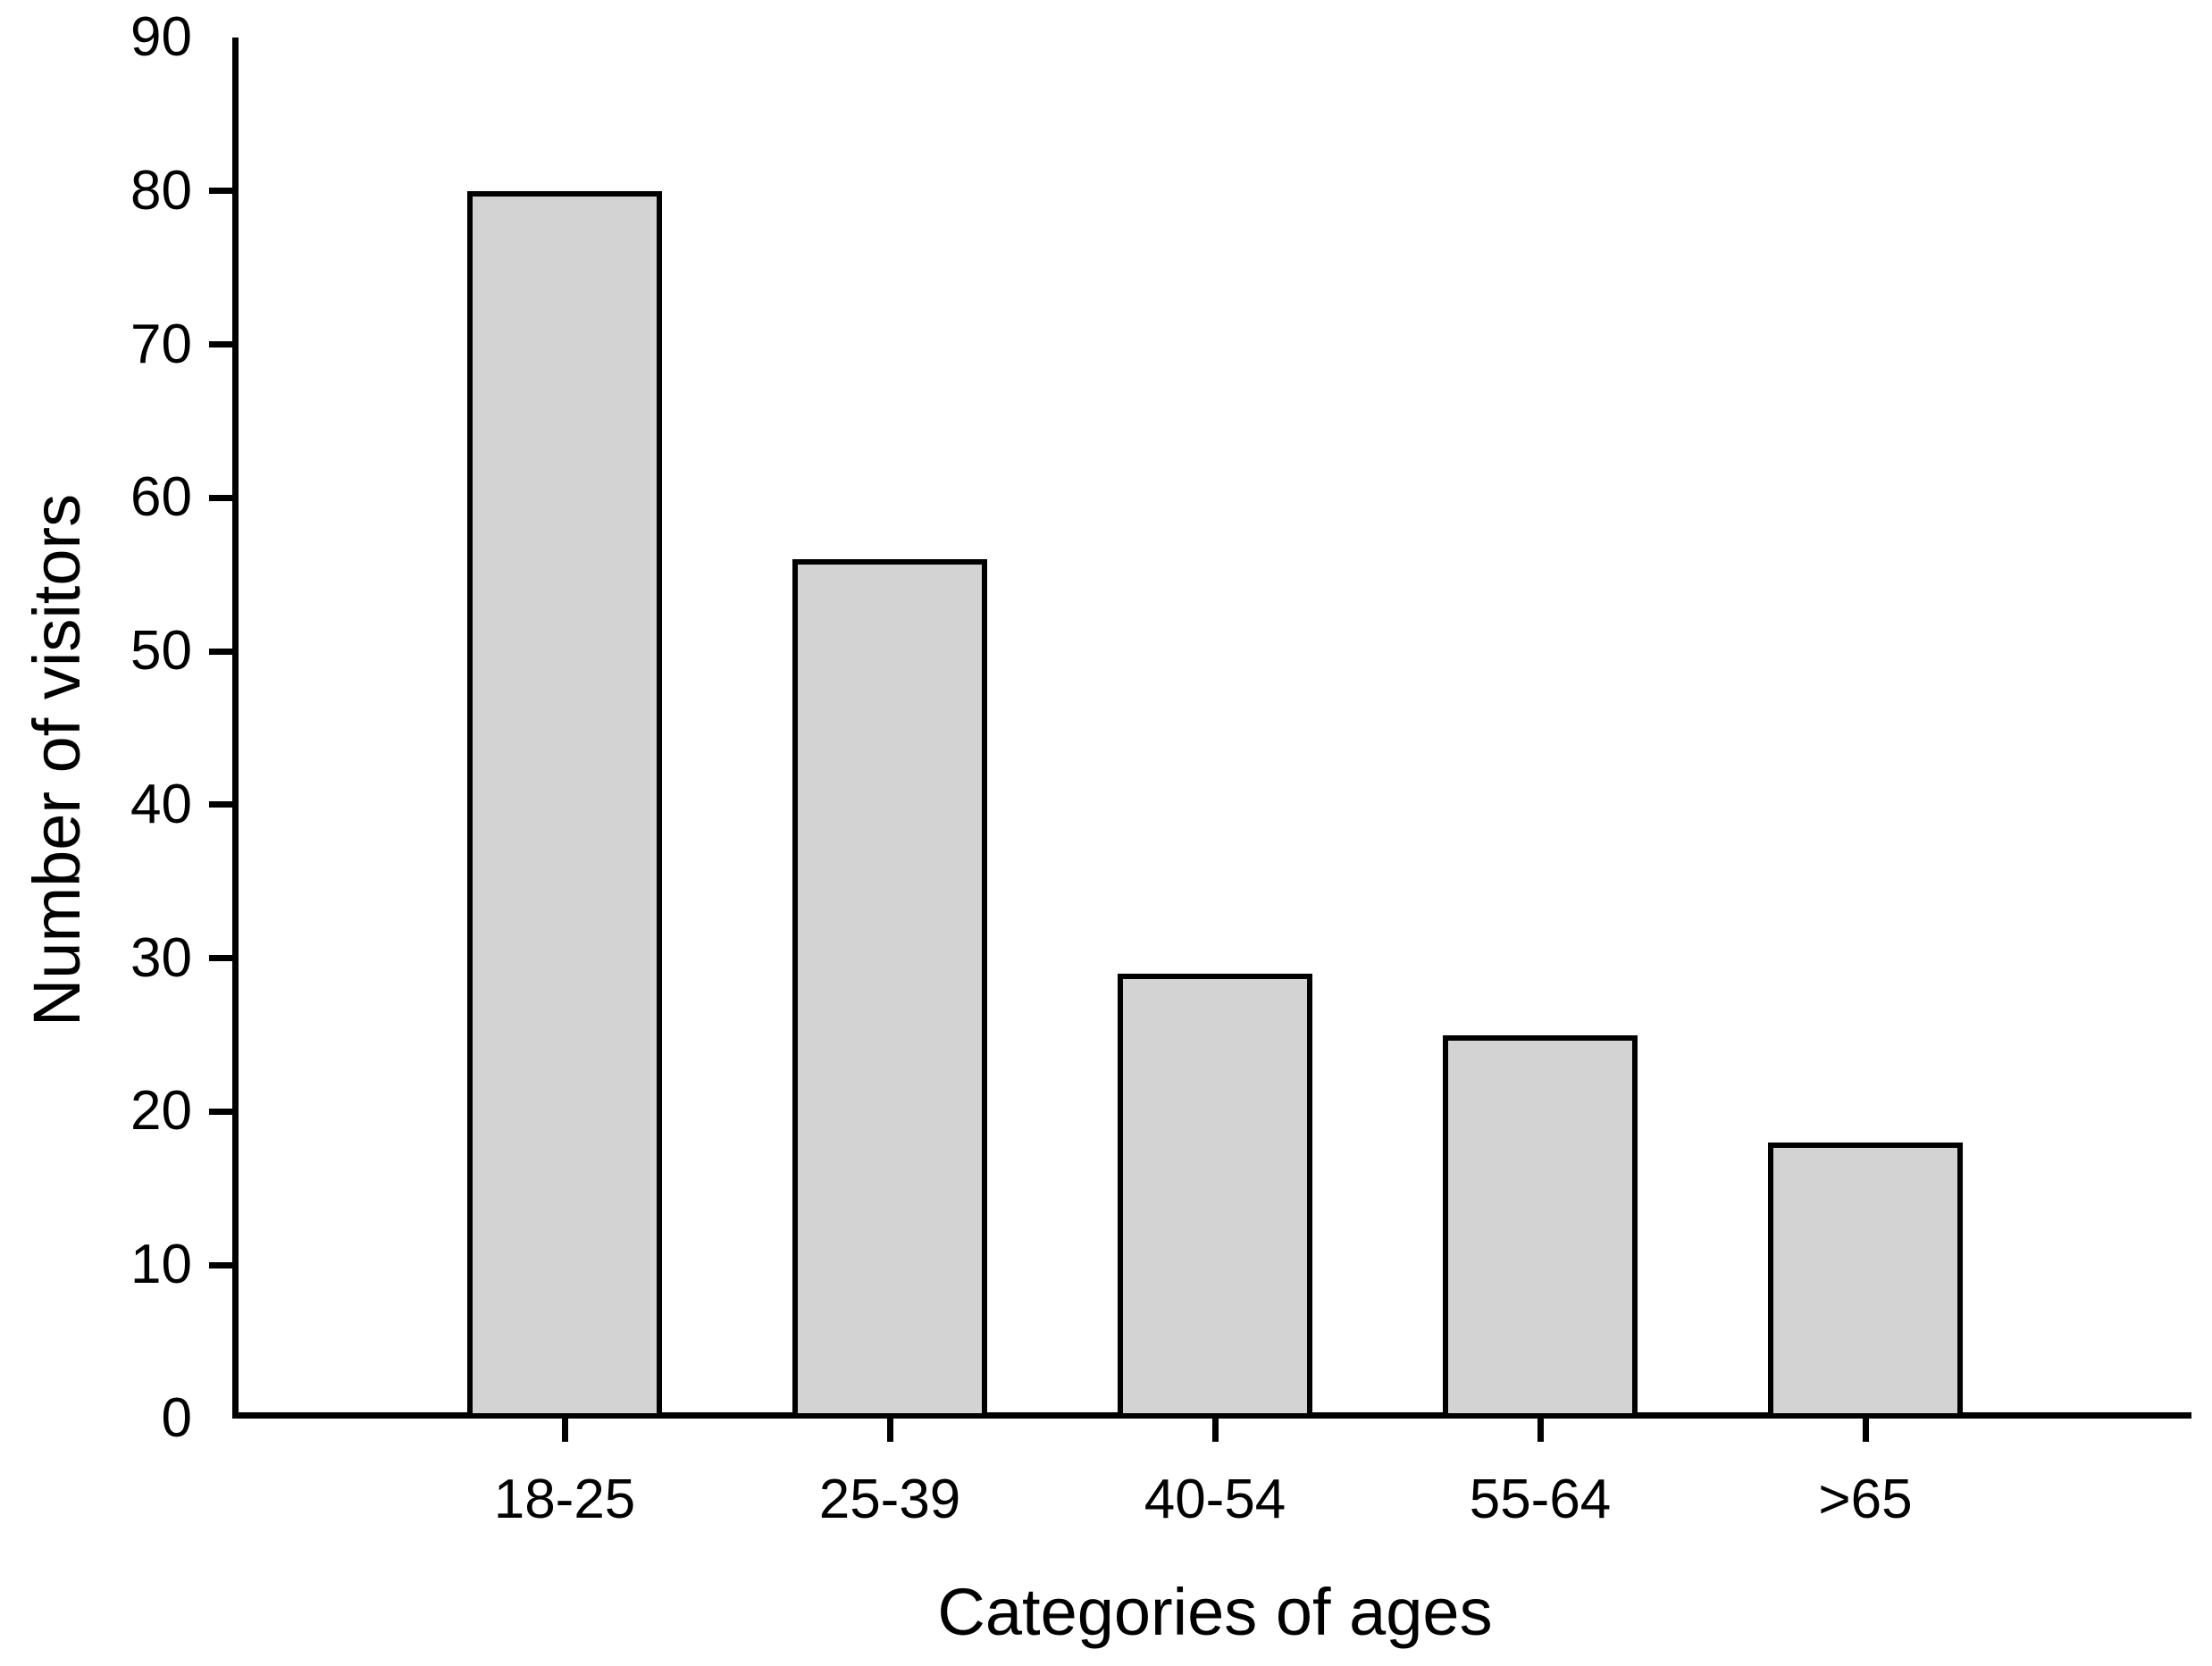  I want to click on y-tick-label-0: 0, so click(177, 1418).